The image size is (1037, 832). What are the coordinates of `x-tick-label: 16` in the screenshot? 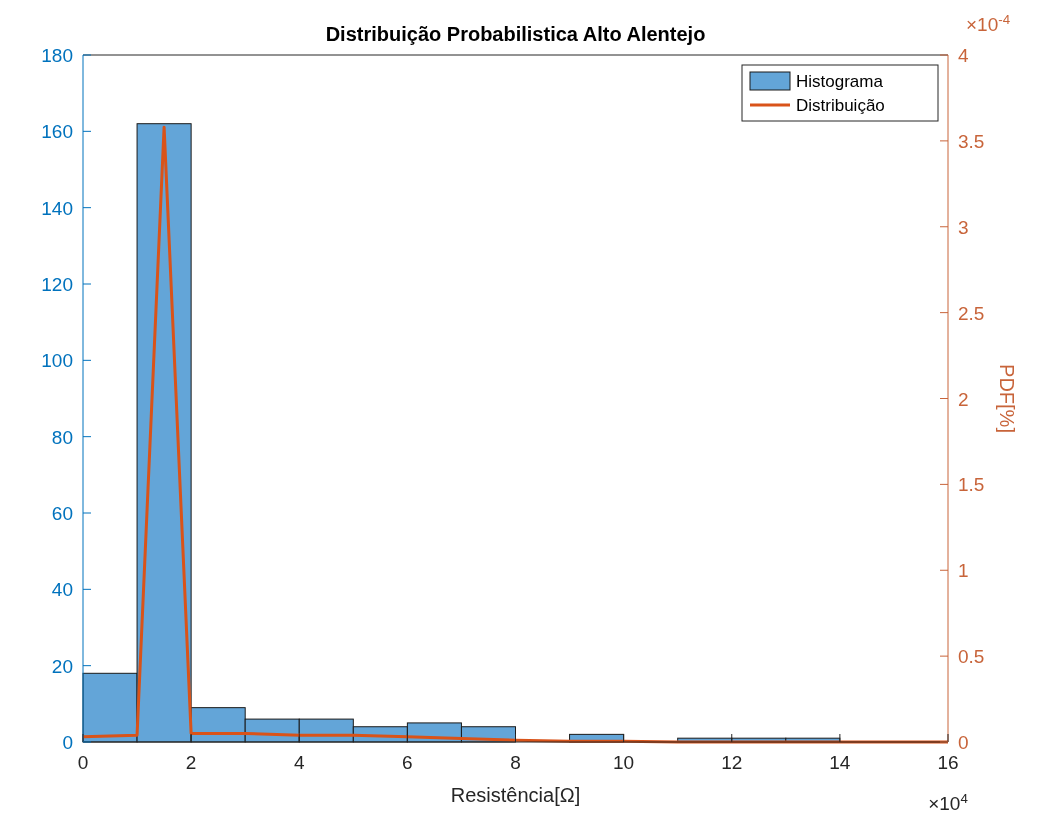 It's located at (948, 762).